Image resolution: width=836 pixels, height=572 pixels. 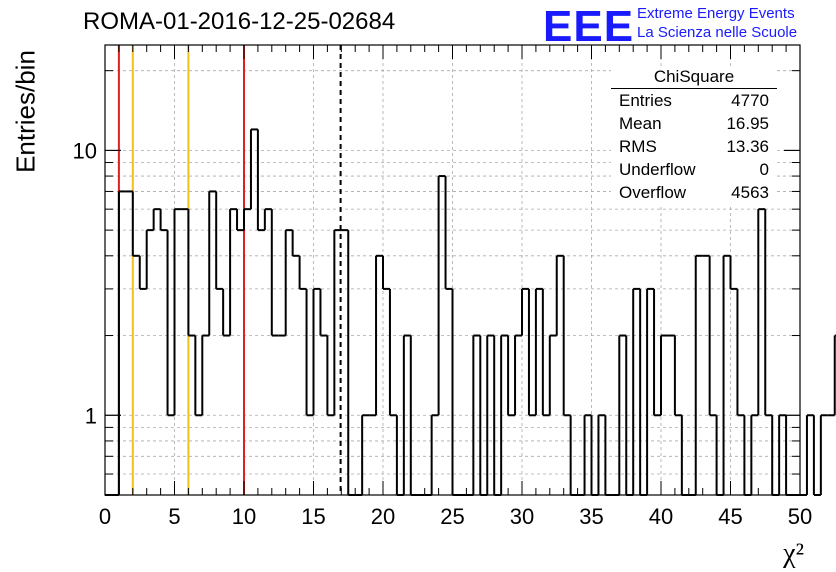 What do you see at coordinates (313, 516) in the screenshot?
I see `x-tick-label: 15` at bounding box center [313, 516].